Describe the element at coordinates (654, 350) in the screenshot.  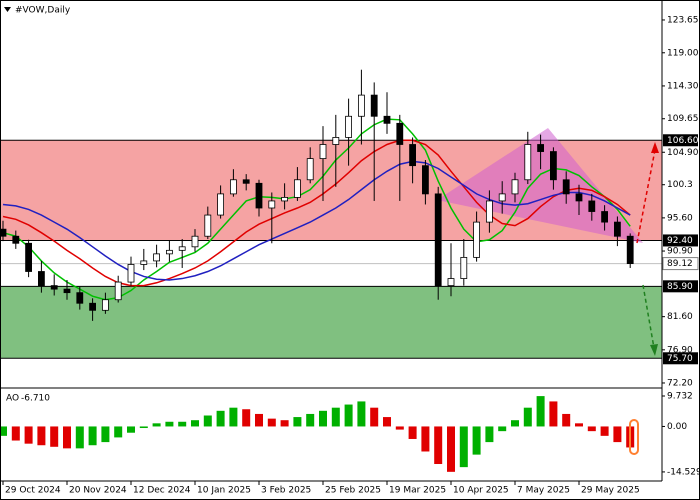
I see `down-arrow-head` at that location.